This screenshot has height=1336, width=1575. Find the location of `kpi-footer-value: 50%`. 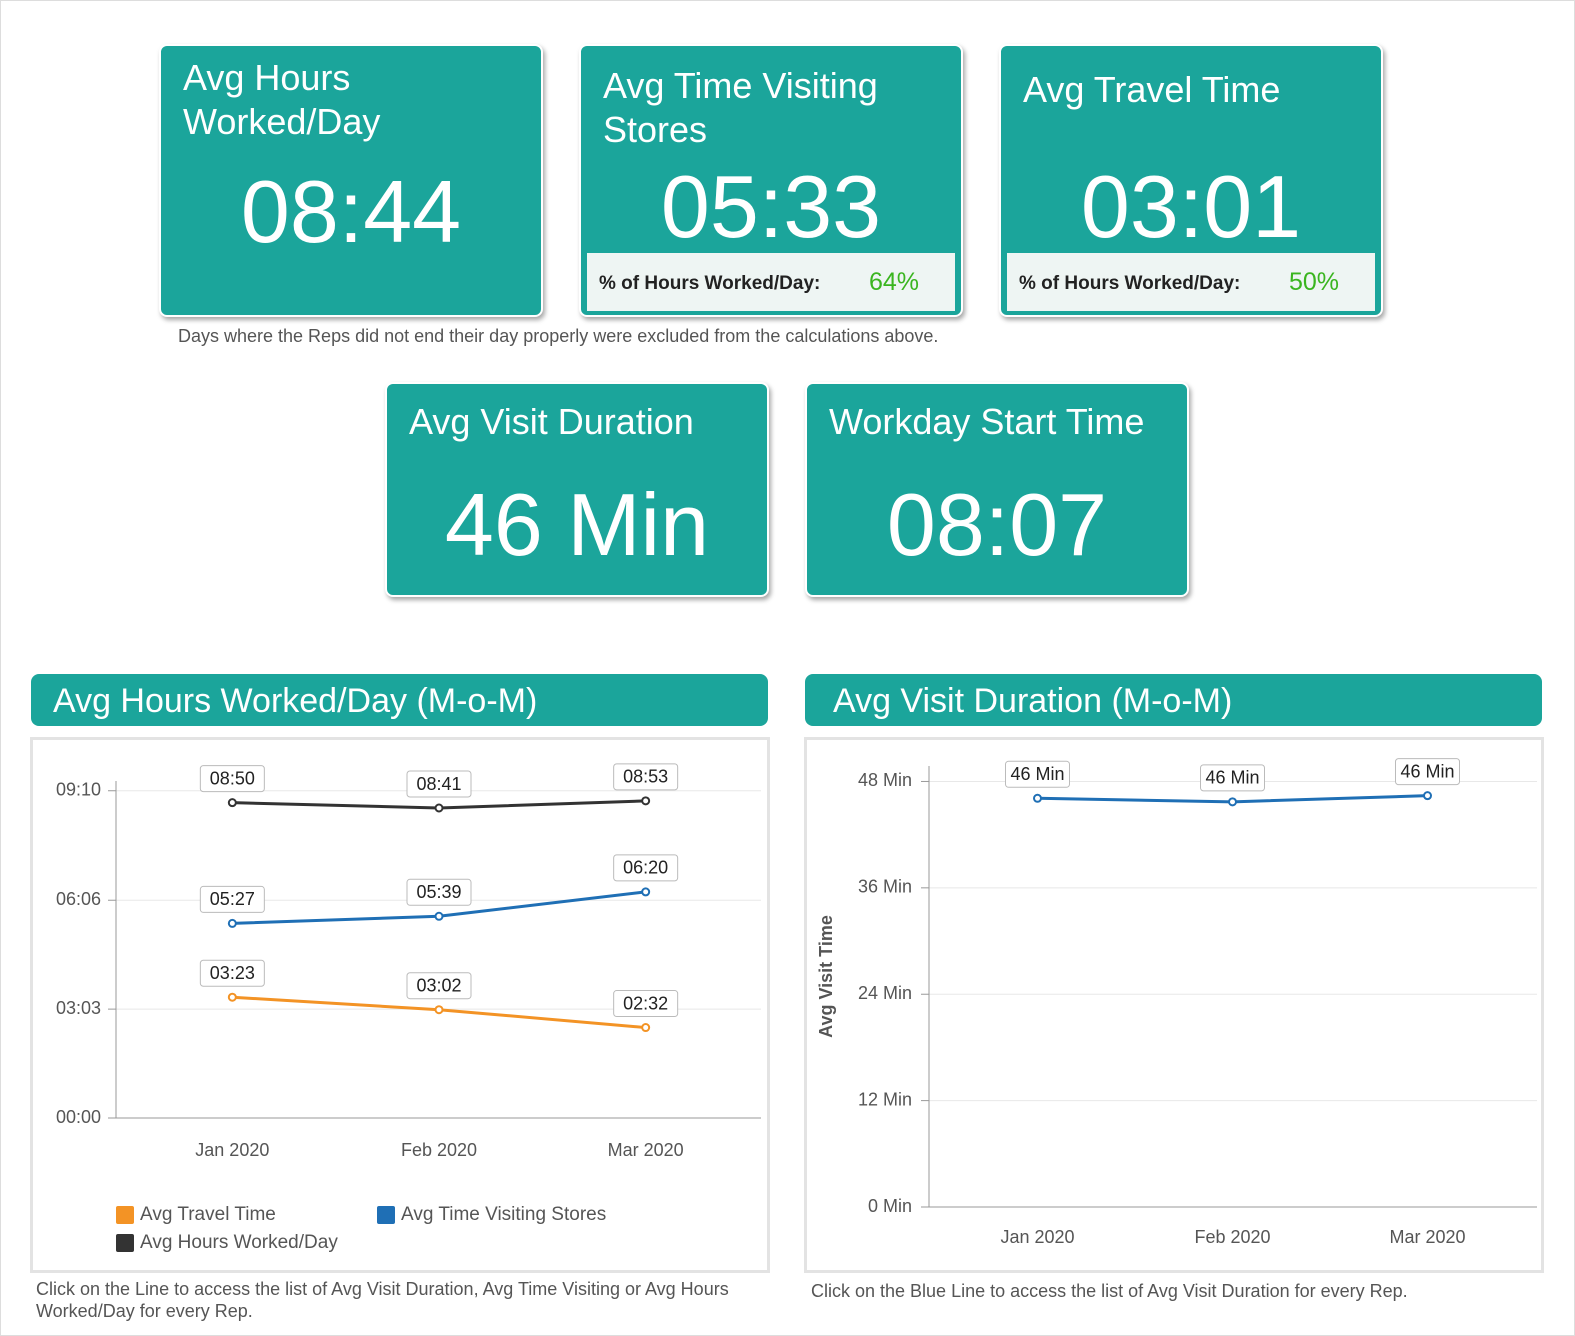

kpi-footer-value: 50% is located at coordinates (1314, 282).